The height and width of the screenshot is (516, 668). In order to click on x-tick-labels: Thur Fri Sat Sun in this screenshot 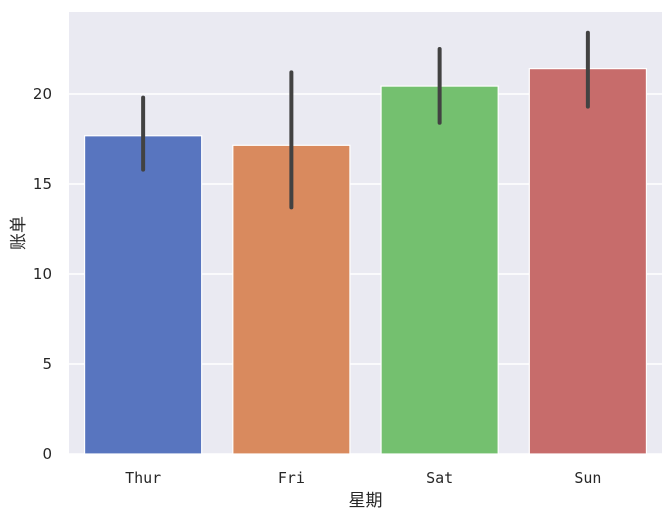, I will do `click(363, 478)`.